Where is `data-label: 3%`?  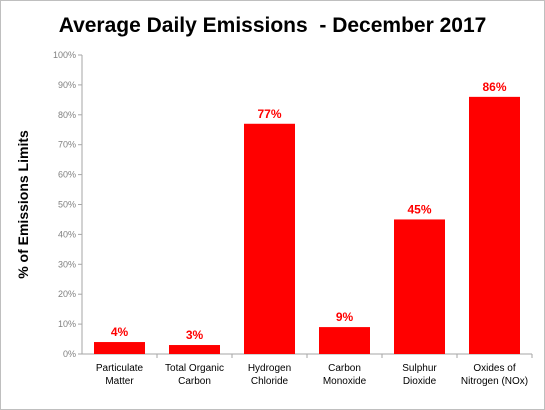
data-label: 3% is located at coordinates (195, 335).